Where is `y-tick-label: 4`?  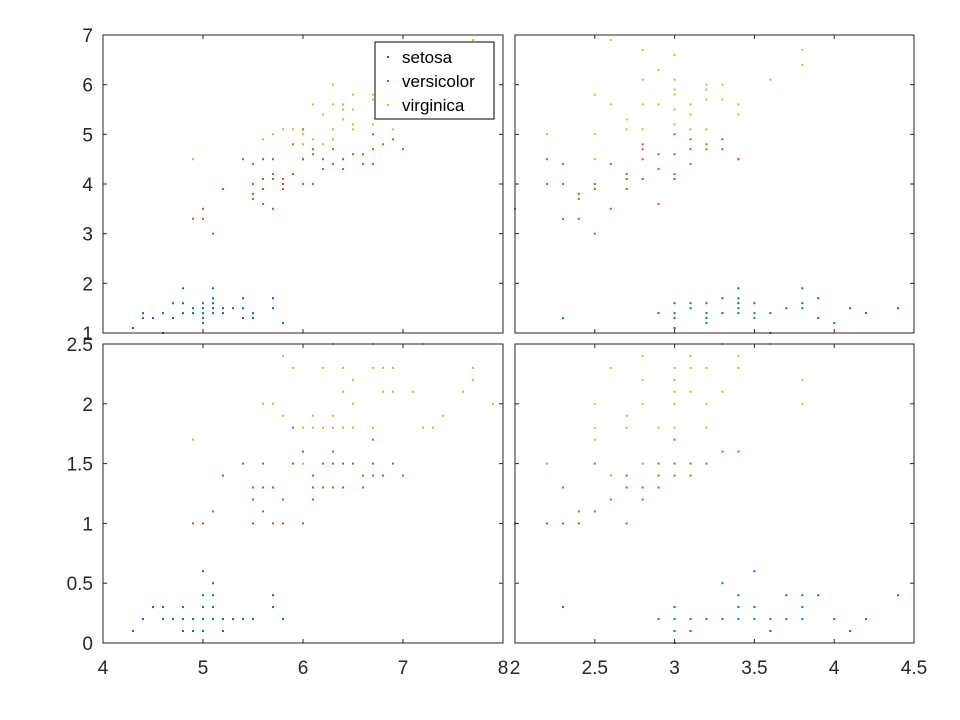
y-tick-label: 4 is located at coordinates (87, 185).